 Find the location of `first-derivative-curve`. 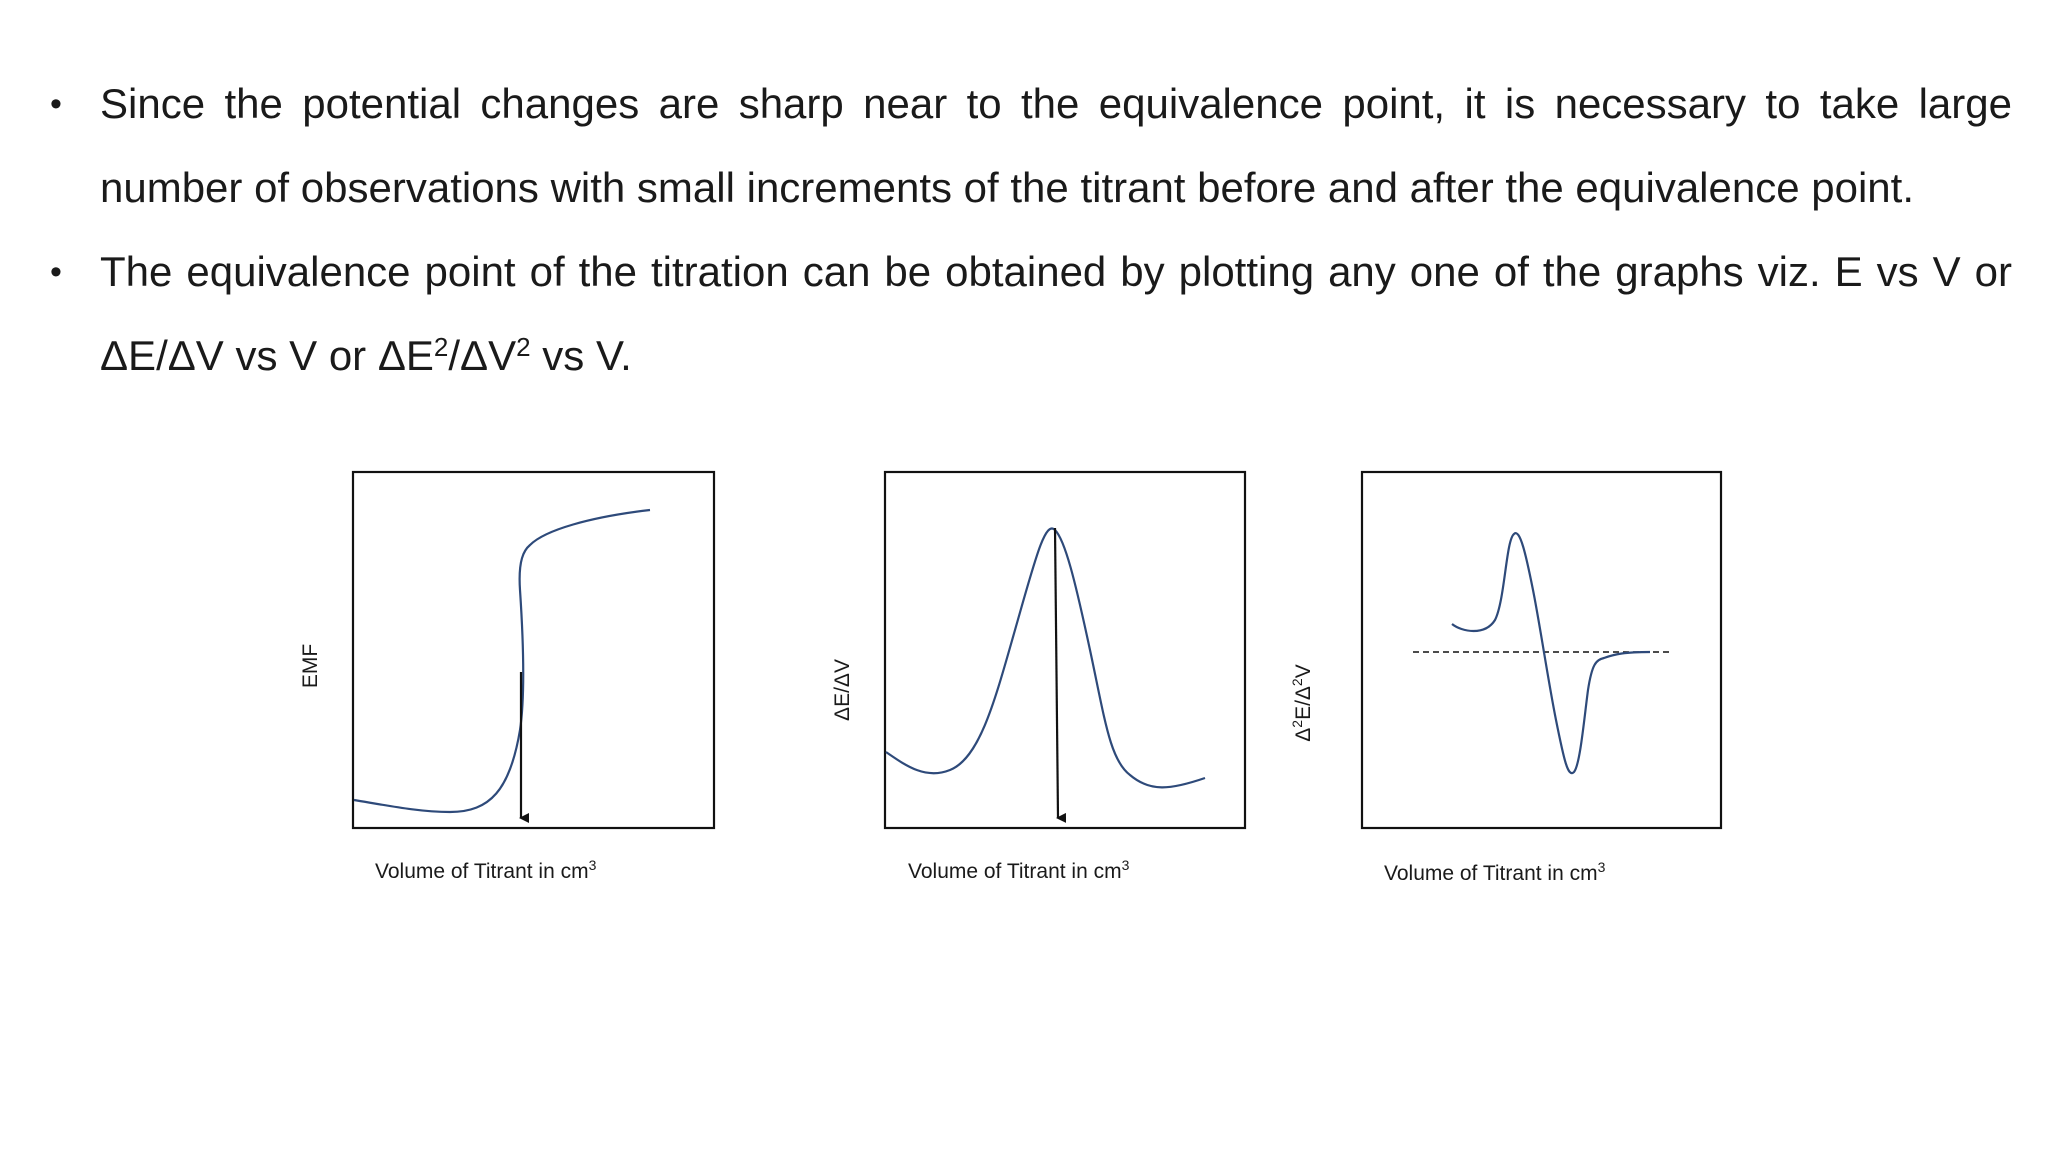

first-derivative-curve is located at coordinates (1045, 658).